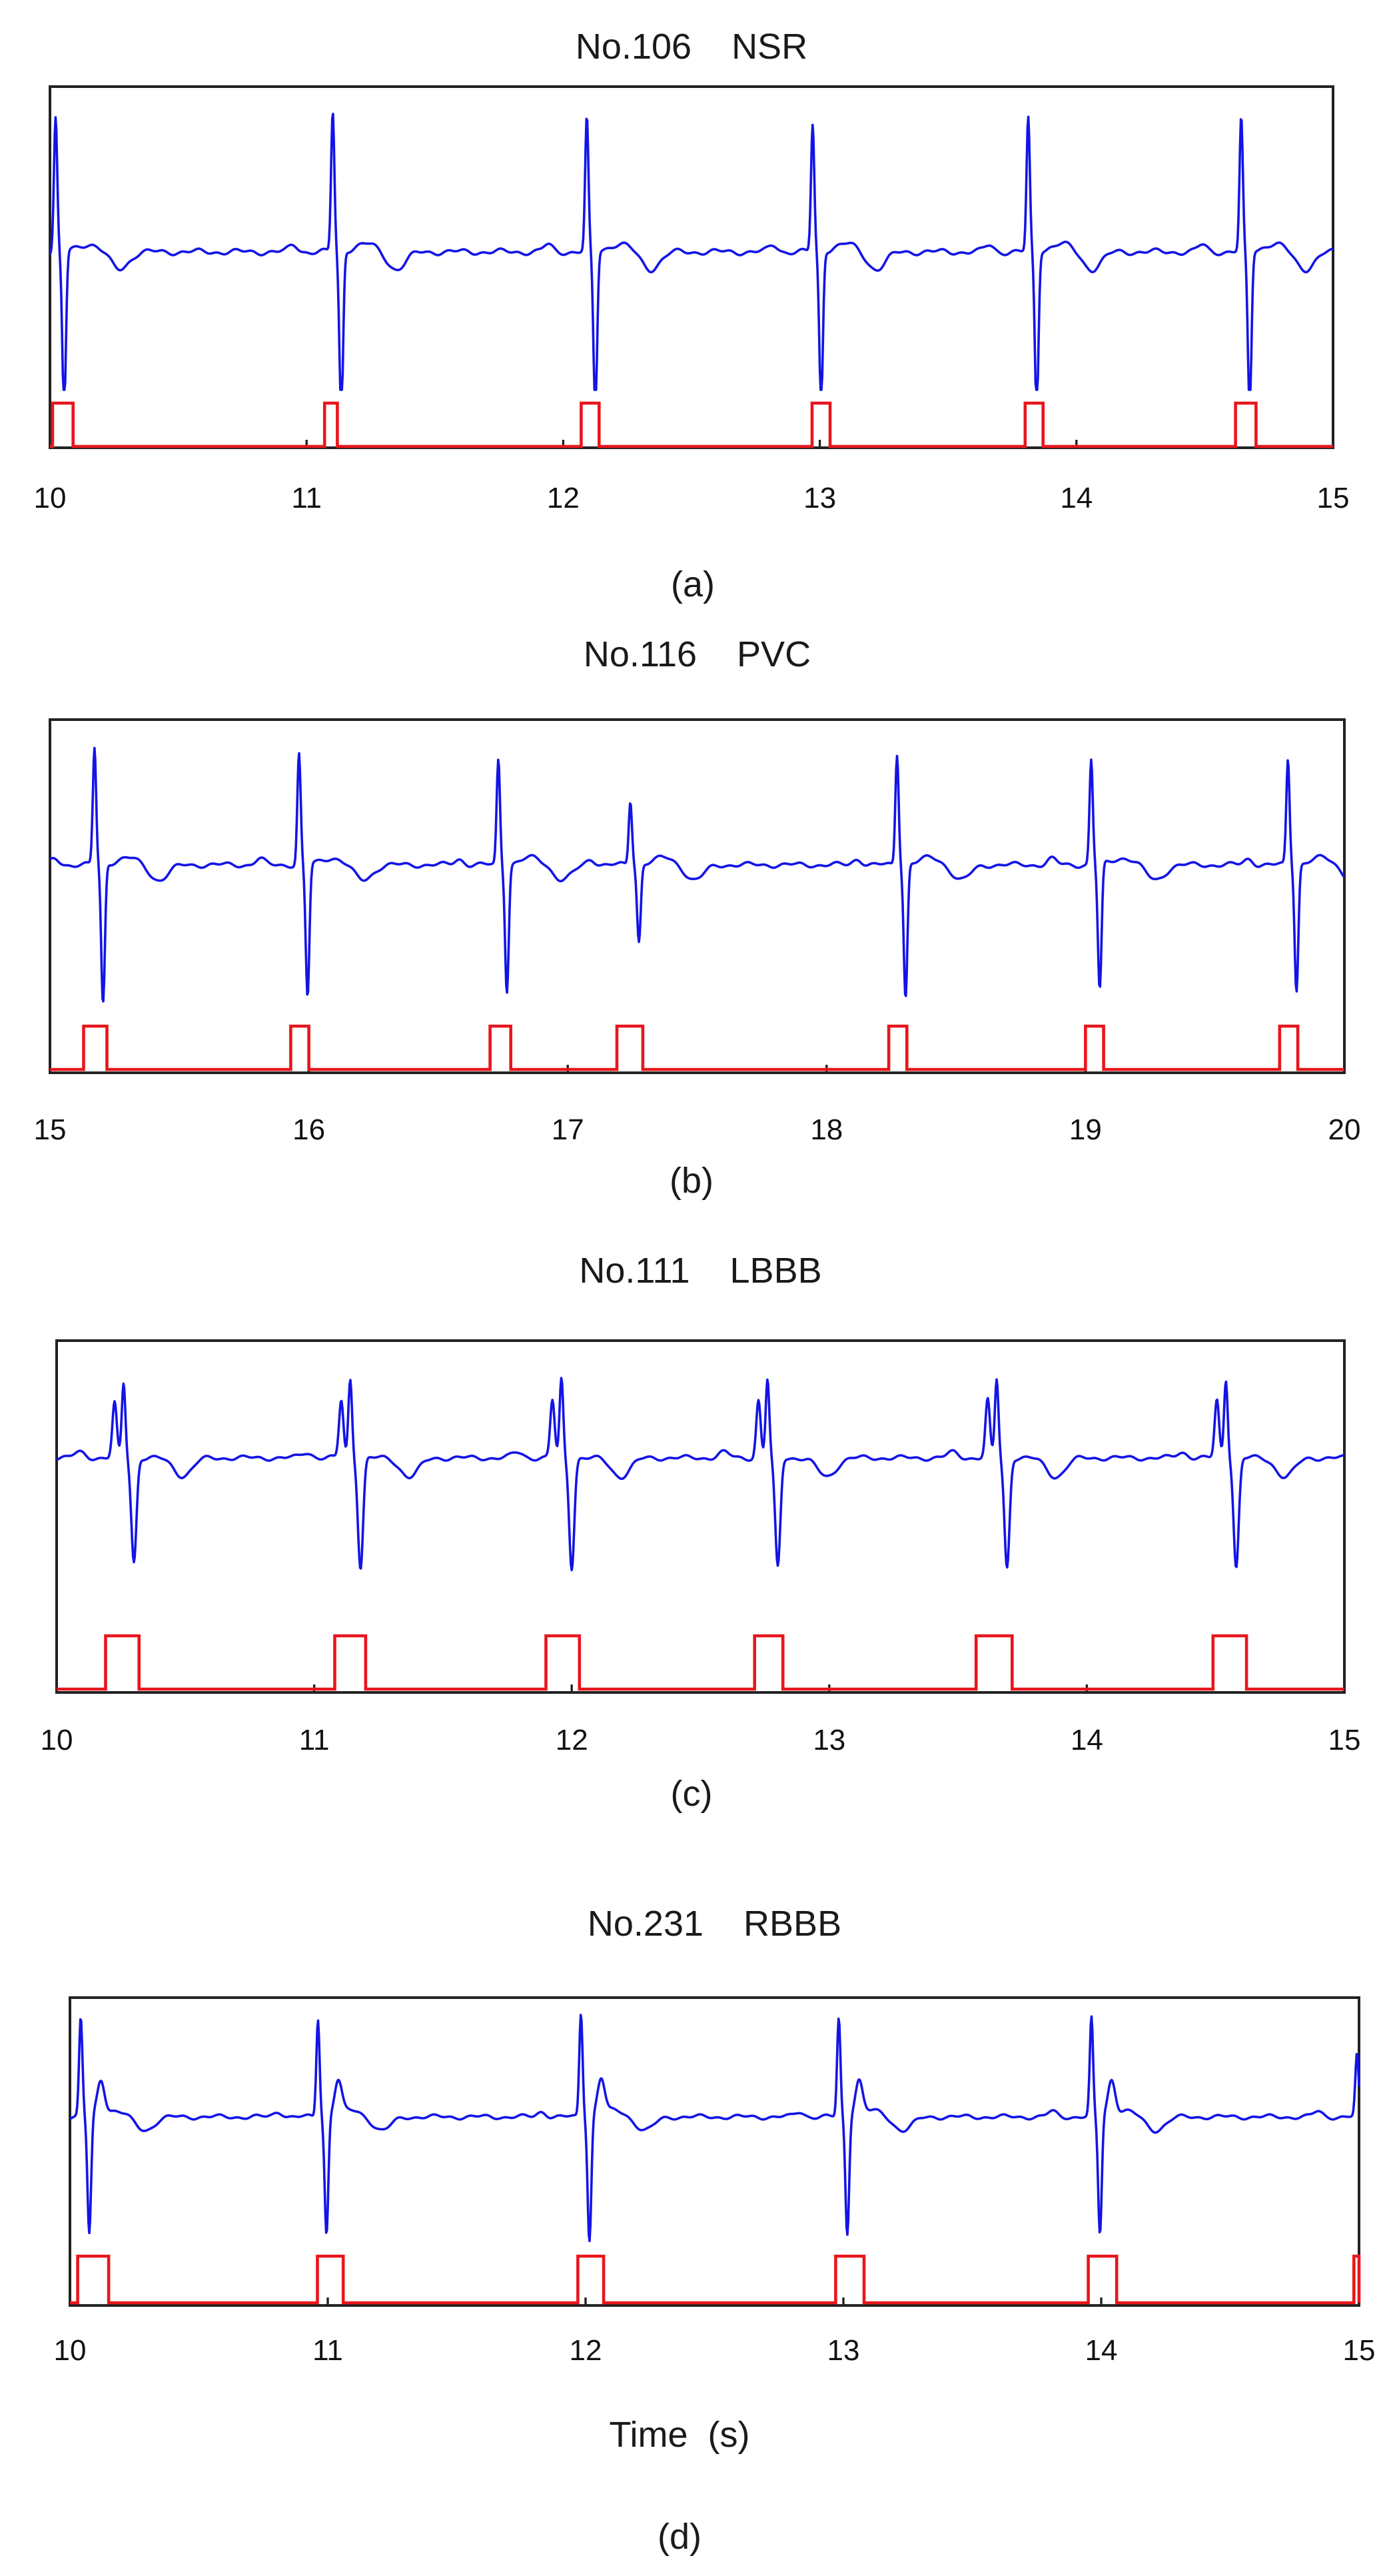 The height and width of the screenshot is (2576, 1399). I want to click on chart-title: No.231 RBBB, so click(715, 1924).